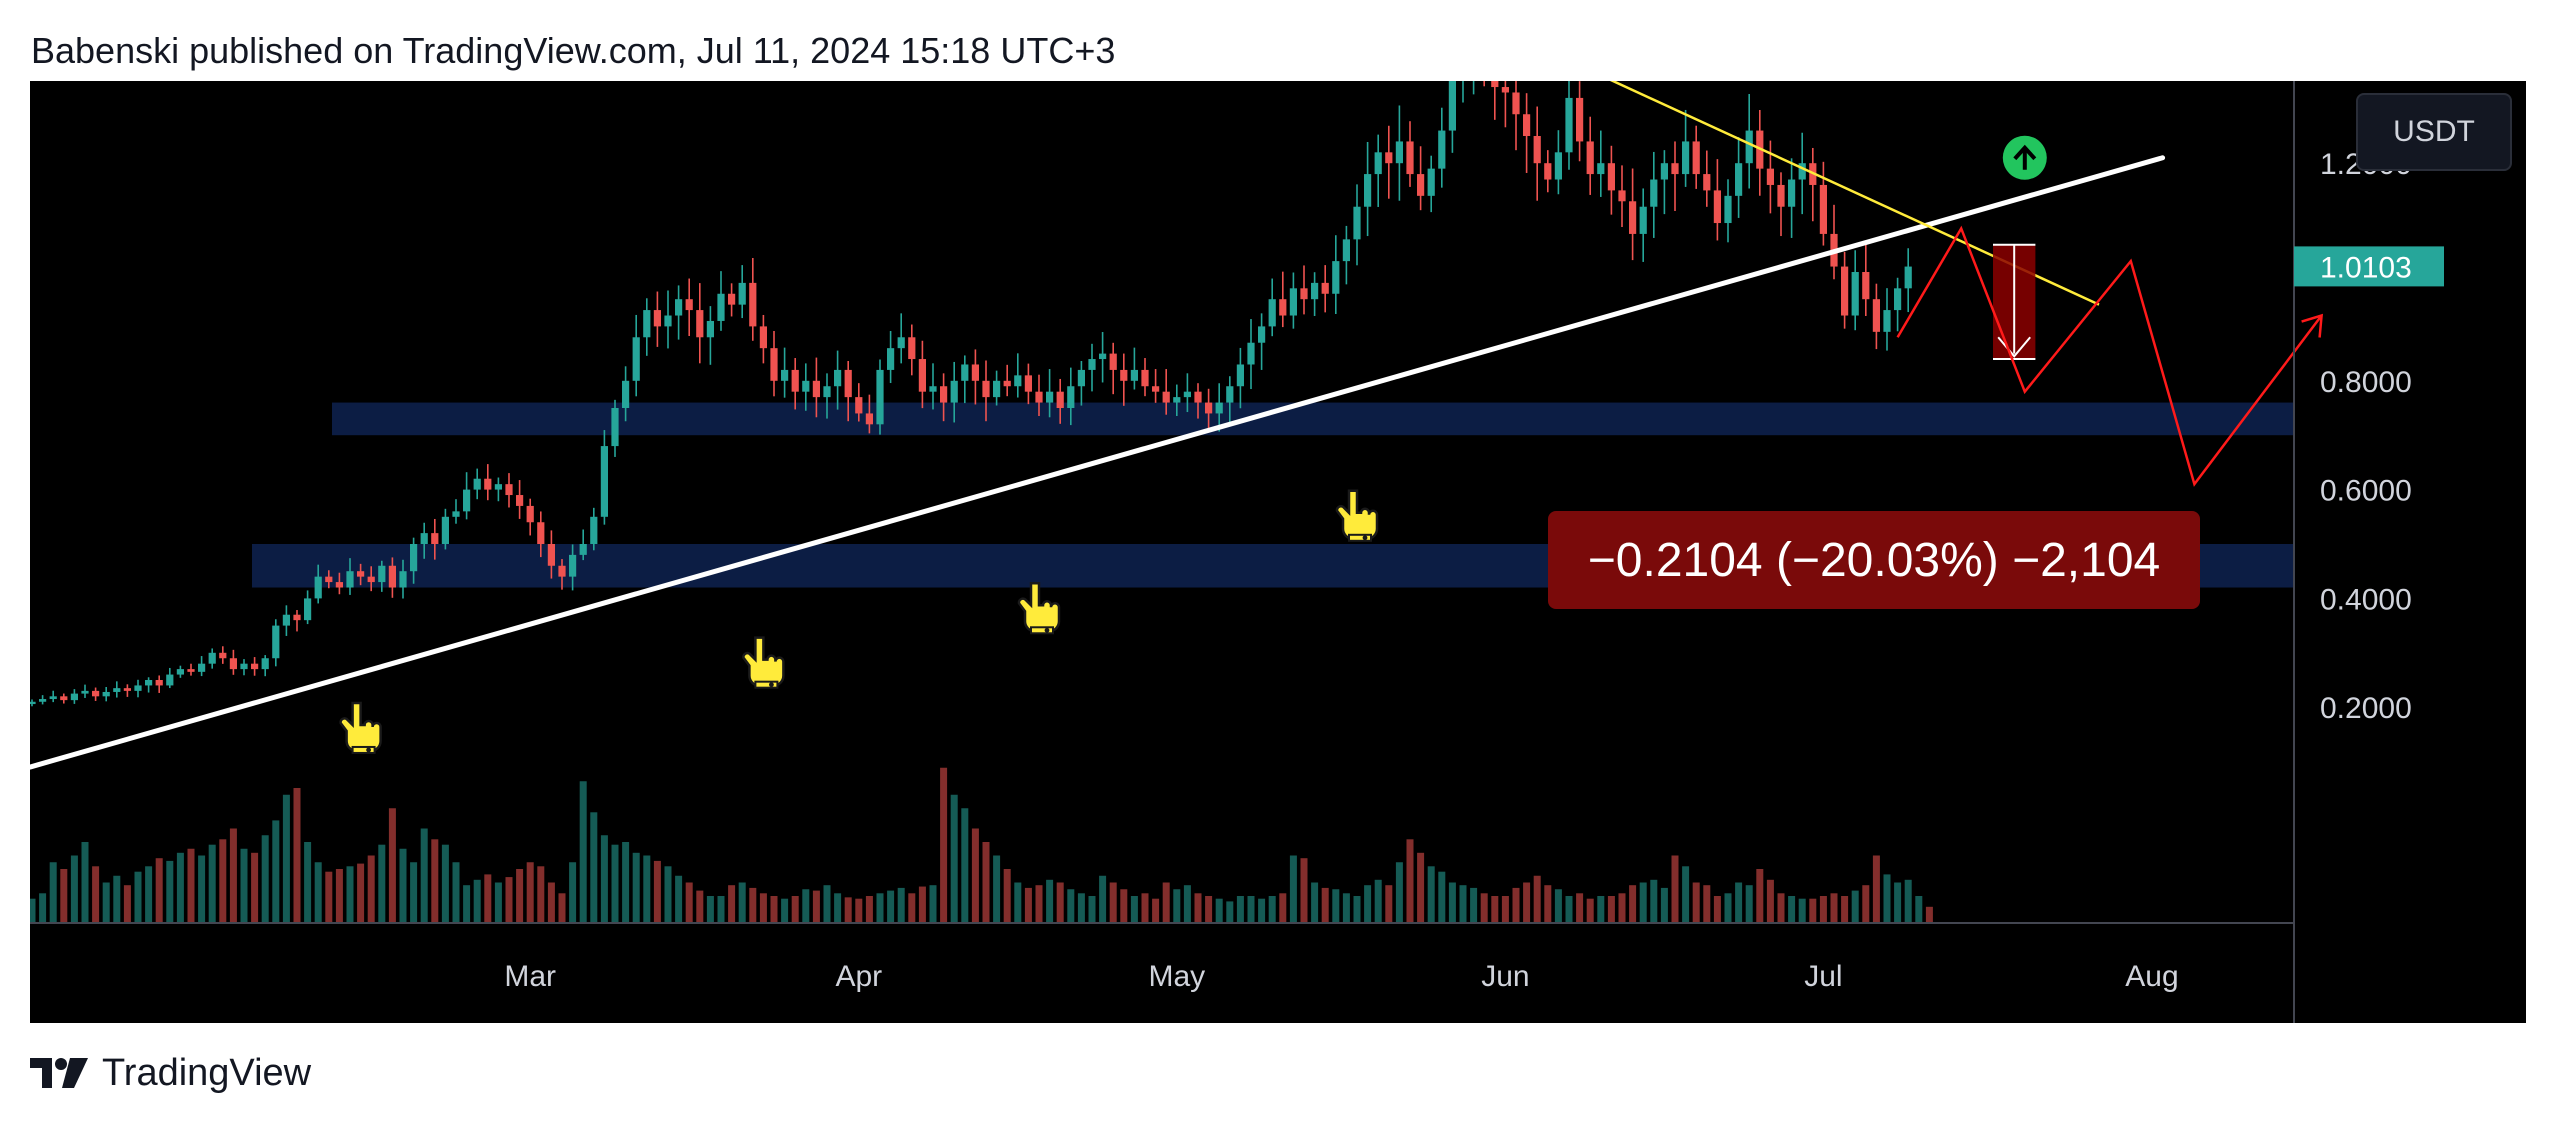 This screenshot has width=2556, height=1128. What do you see at coordinates (2366, 599) in the screenshot?
I see `y-tick-label: 0.4000` at bounding box center [2366, 599].